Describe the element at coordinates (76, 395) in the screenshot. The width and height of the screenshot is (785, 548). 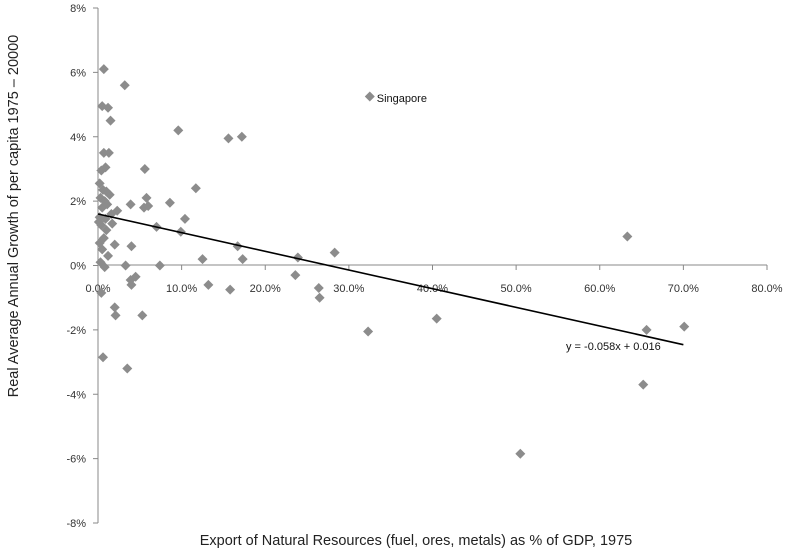
I see `y-tick-label: -4%` at that location.